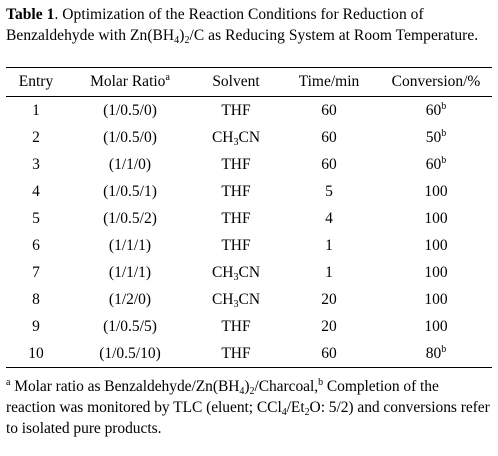 This screenshot has height=456, width=498. I want to click on column-header-solvent: Solvent, so click(236, 82).